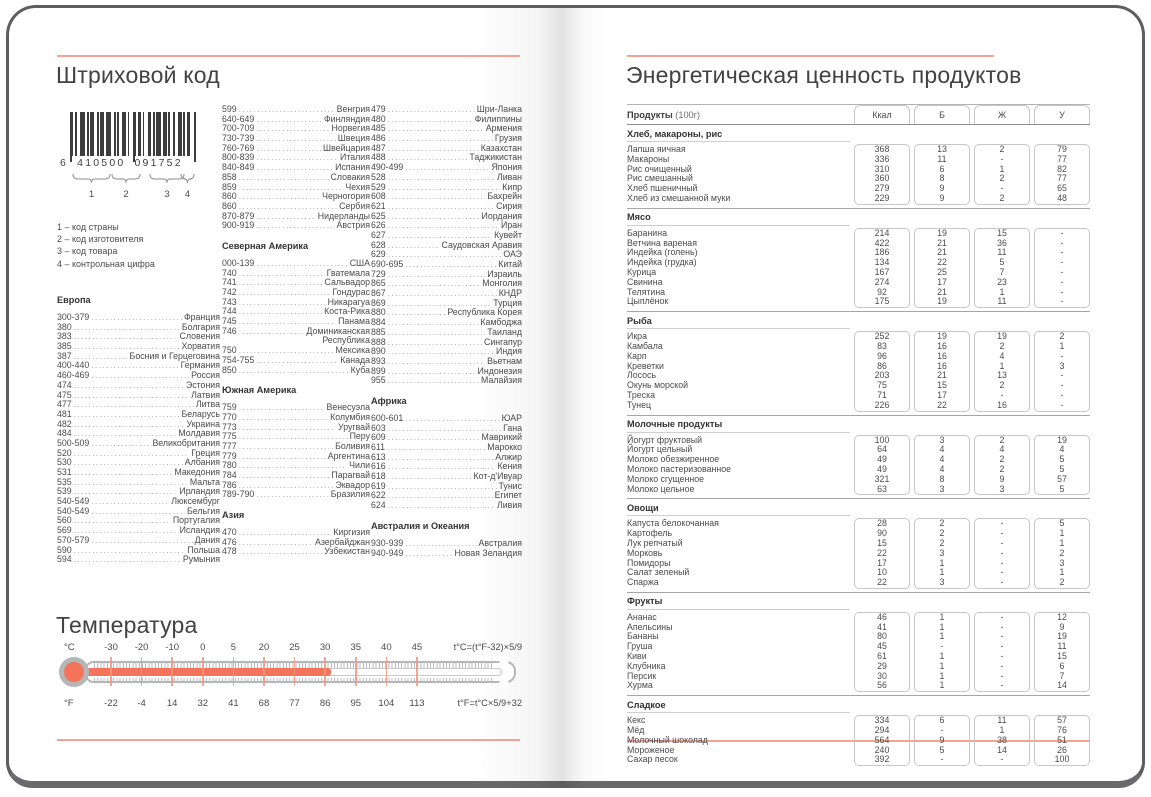 The image size is (1151, 797). I want to click on country-name: Португалия, so click(196, 520).